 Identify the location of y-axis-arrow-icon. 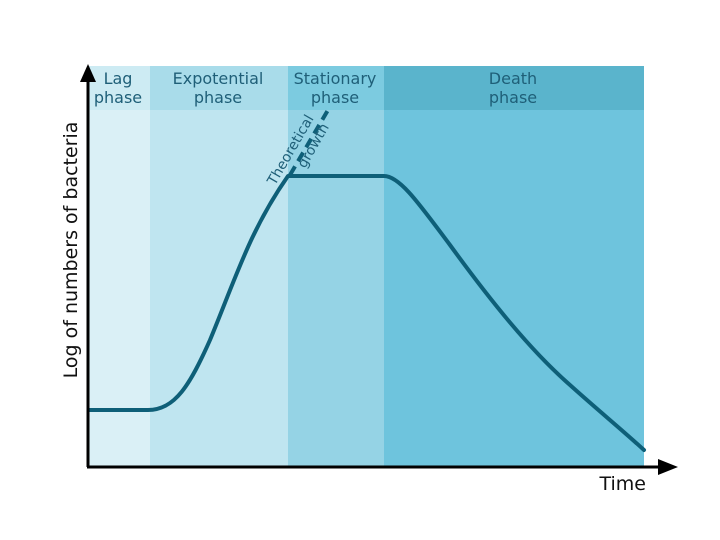
(88, 73).